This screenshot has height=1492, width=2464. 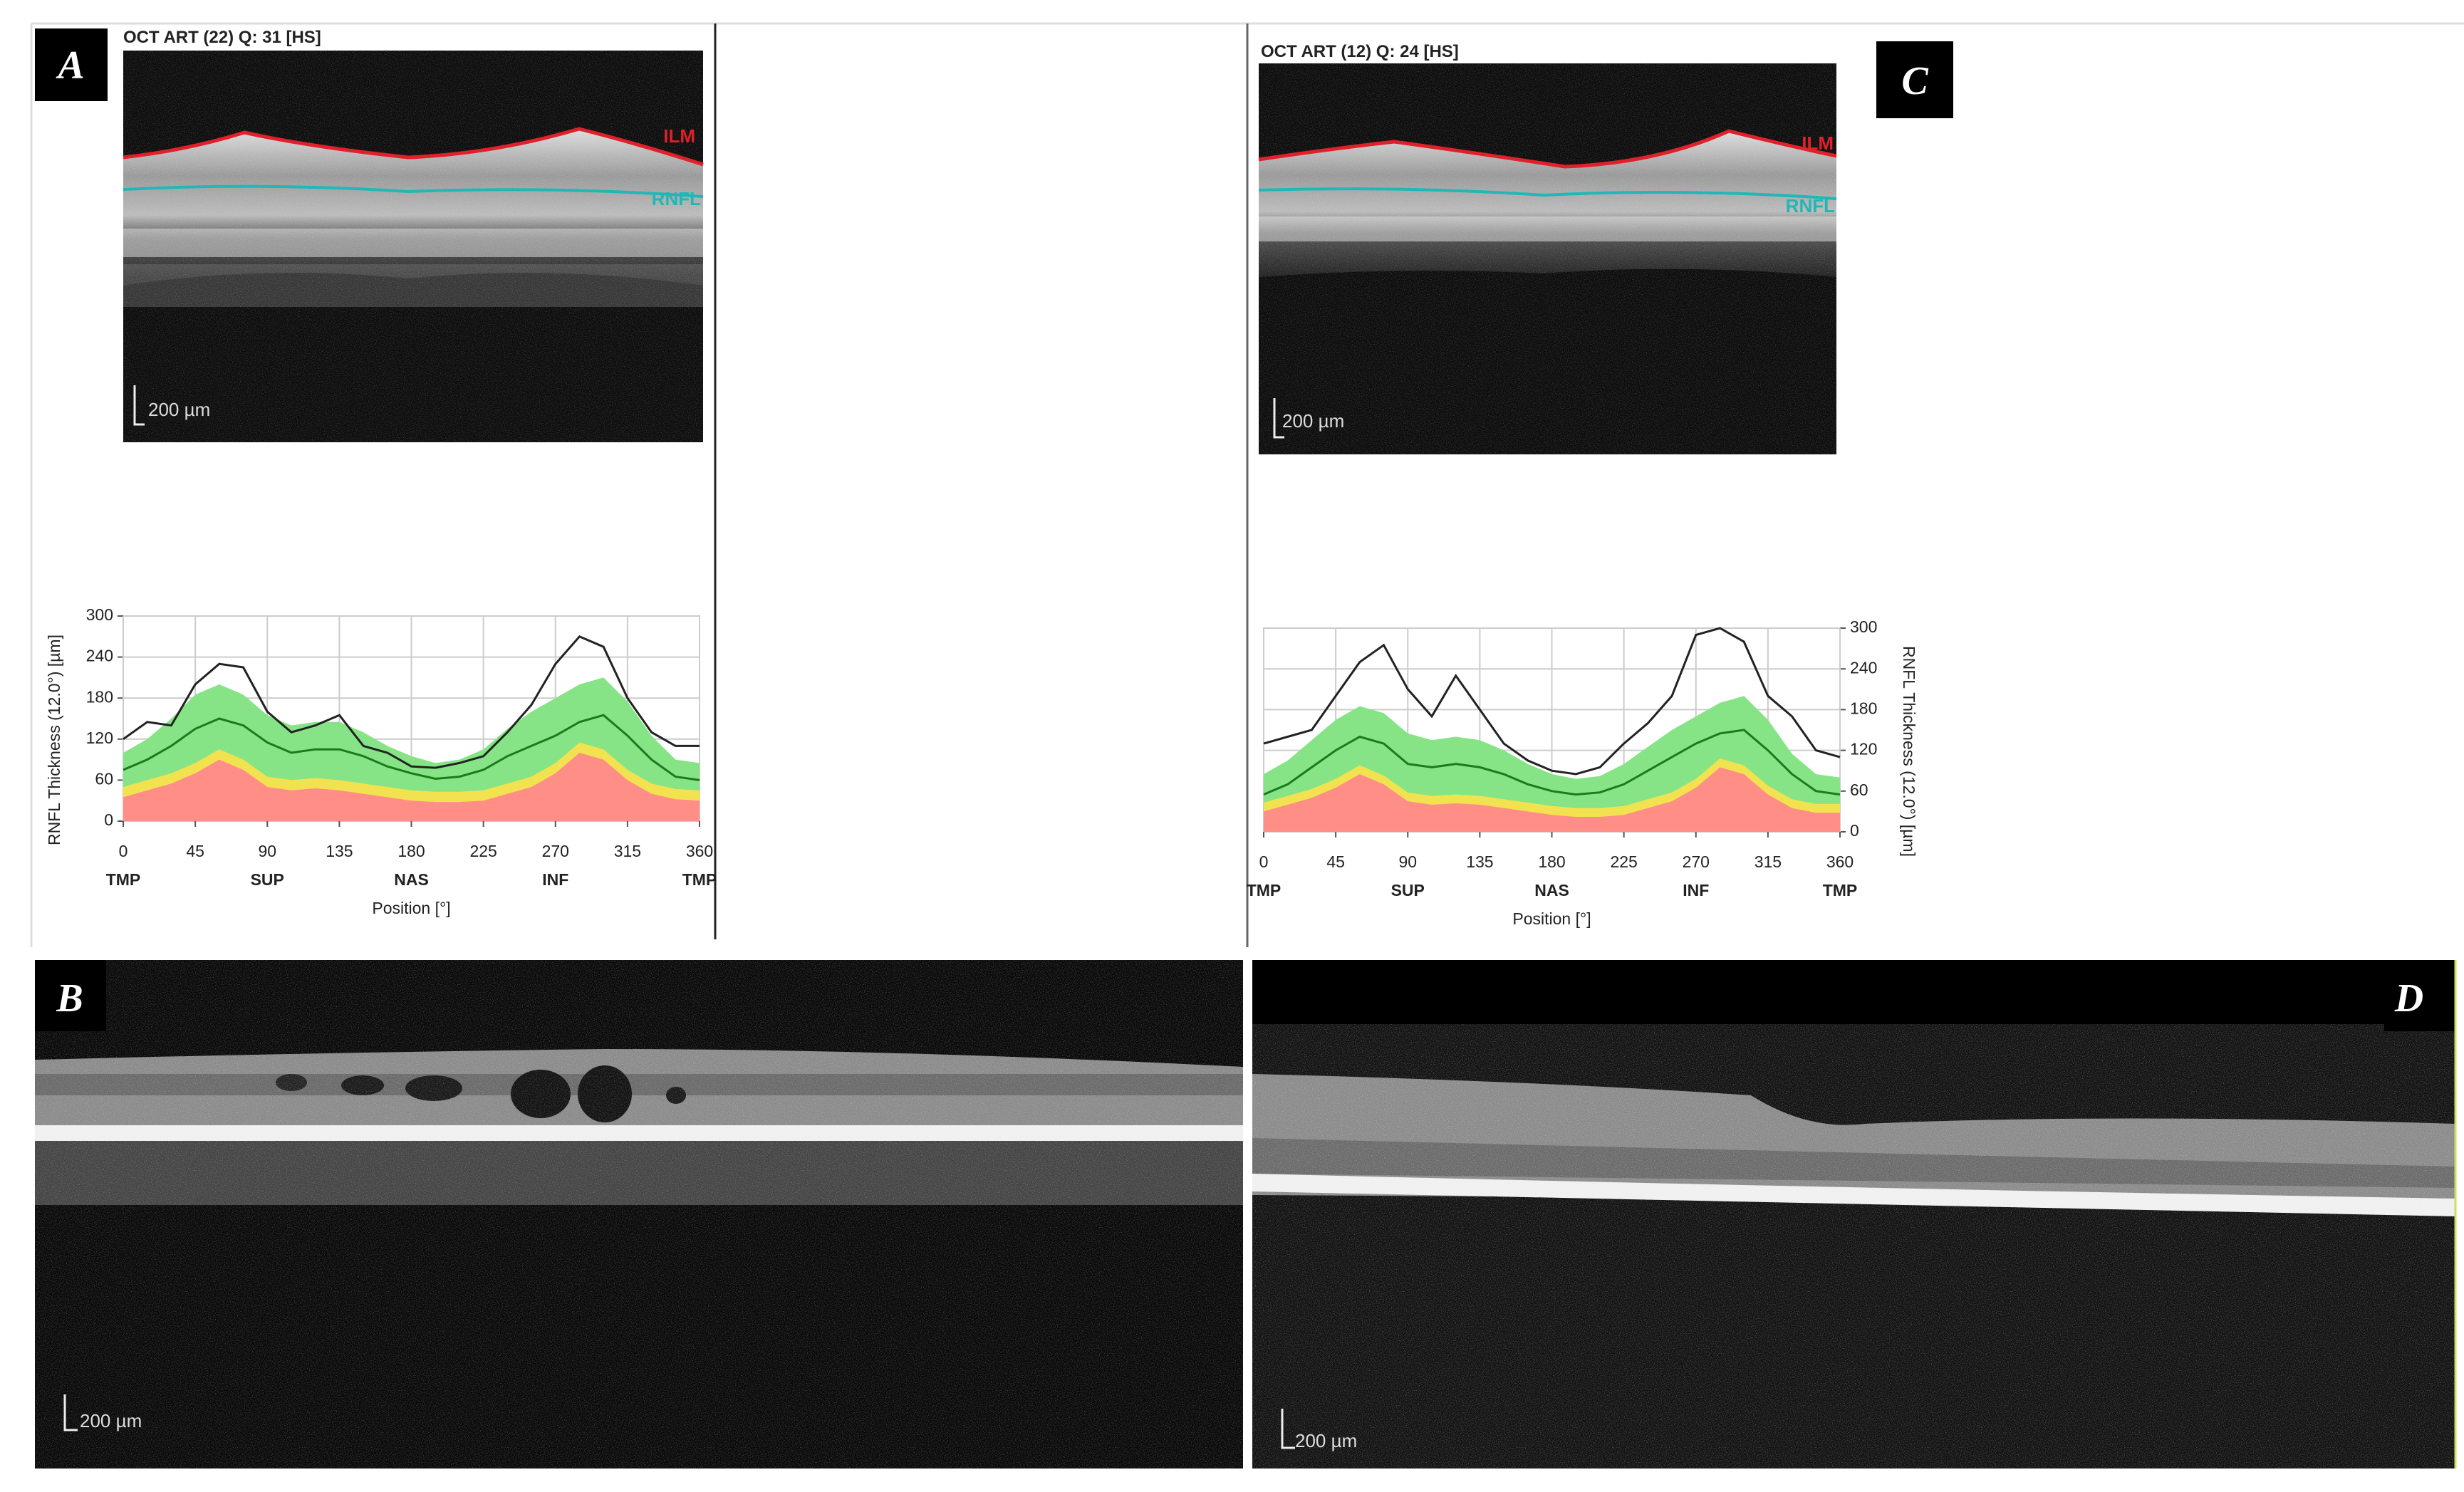 What do you see at coordinates (2408, 998) in the screenshot?
I see `panel-label: D` at bounding box center [2408, 998].